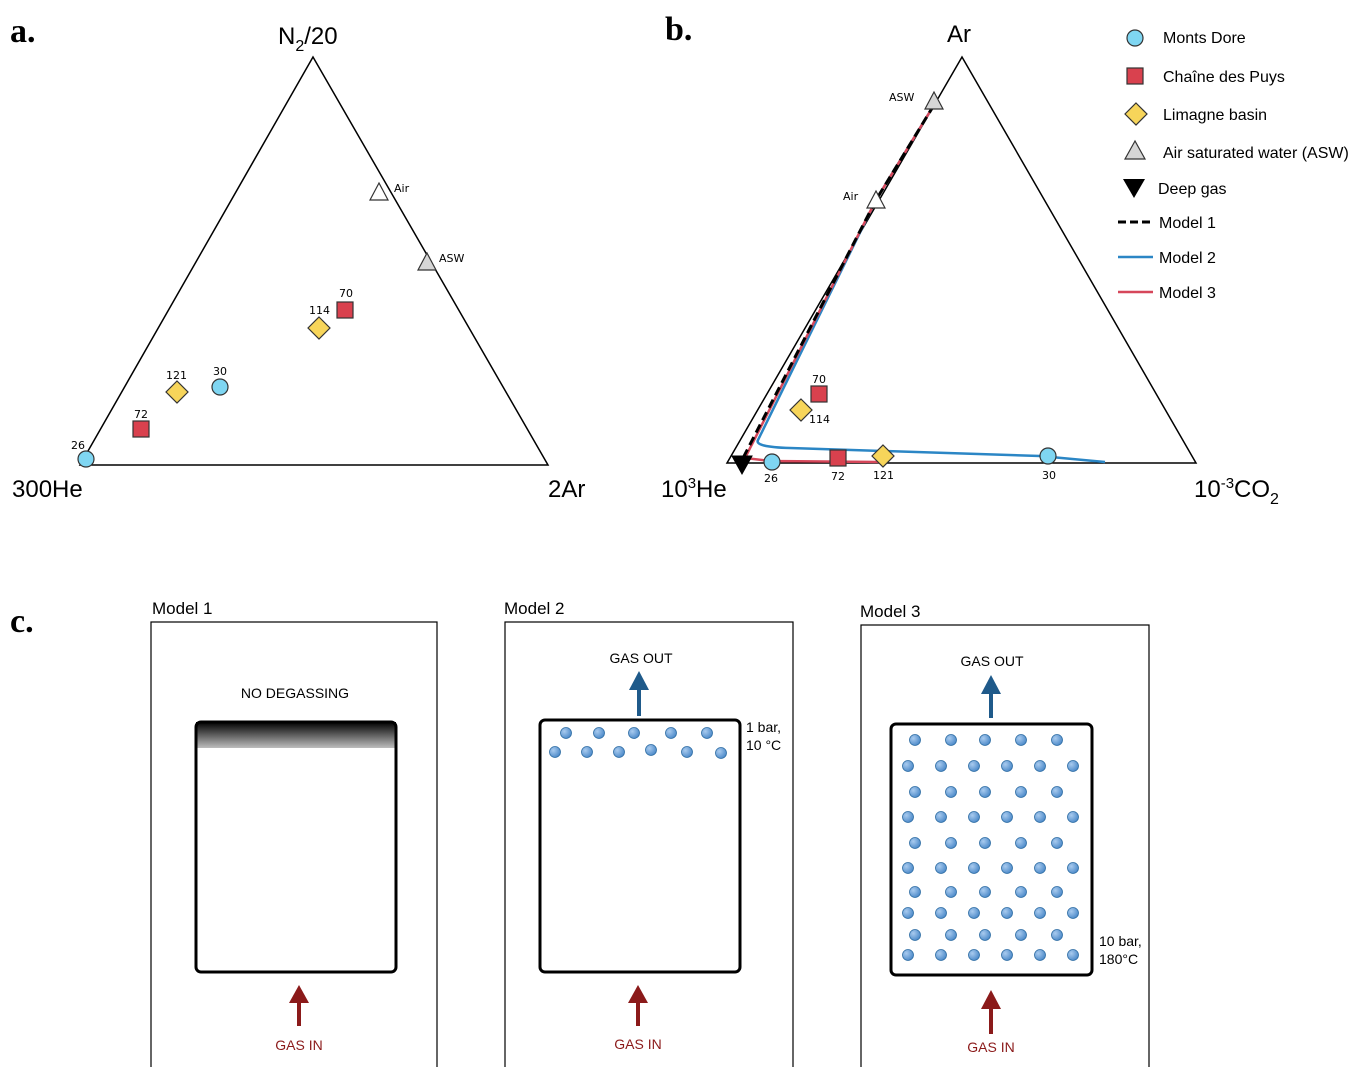  What do you see at coordinates (1120, 941) in the screenshot?
I see `model-3-condition-1: 10 bar,` at bounding box center [1120, 941].